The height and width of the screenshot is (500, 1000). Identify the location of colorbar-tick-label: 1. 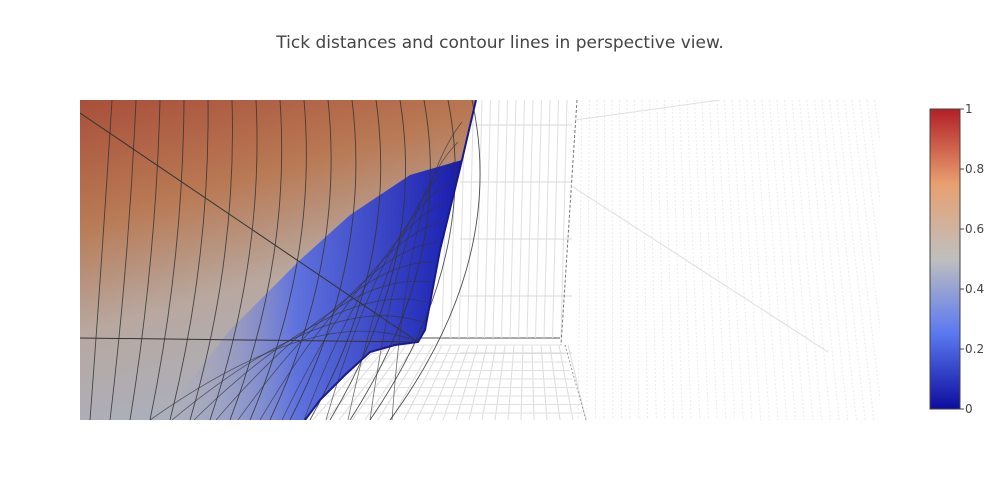
(969, 109).